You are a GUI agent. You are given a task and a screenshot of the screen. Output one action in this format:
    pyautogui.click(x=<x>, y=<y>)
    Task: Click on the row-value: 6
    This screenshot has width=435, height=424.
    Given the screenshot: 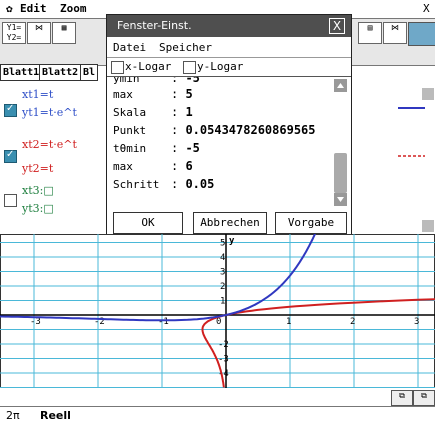 What is the action you would take?
    pyautogui.click(x=188, y=166)
    